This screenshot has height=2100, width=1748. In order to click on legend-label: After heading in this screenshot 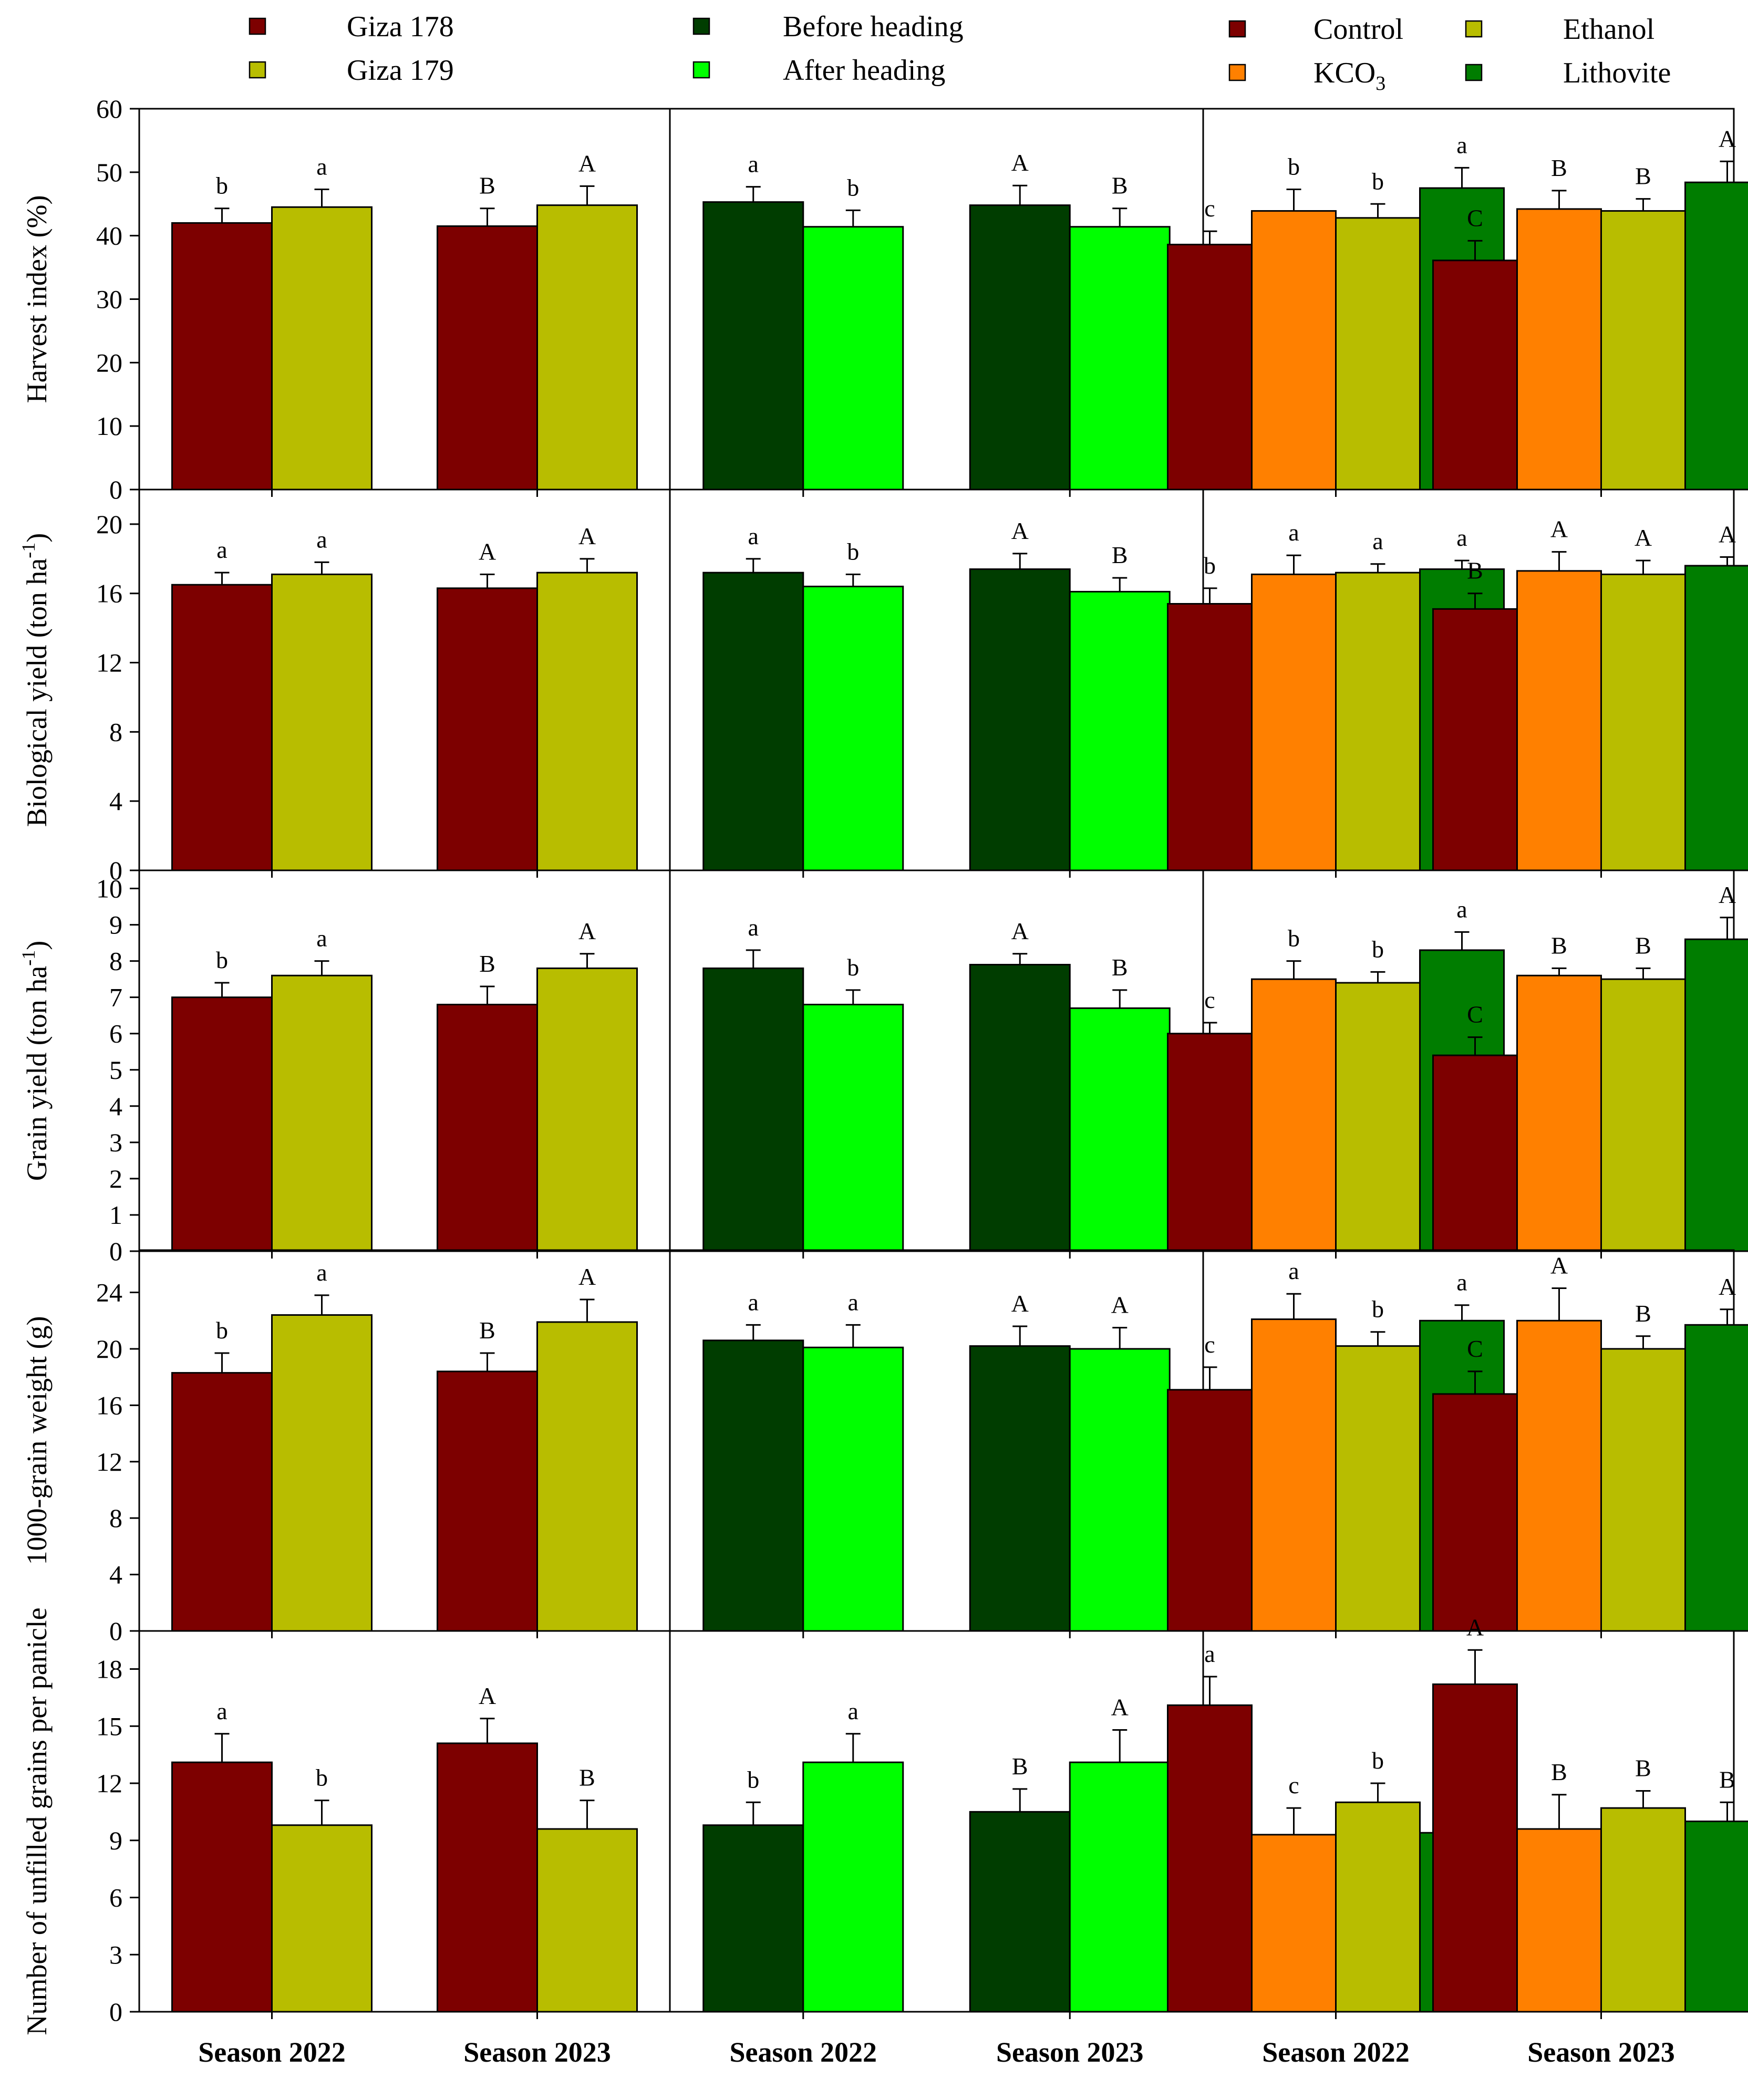, I will do `click(864, 71)`.